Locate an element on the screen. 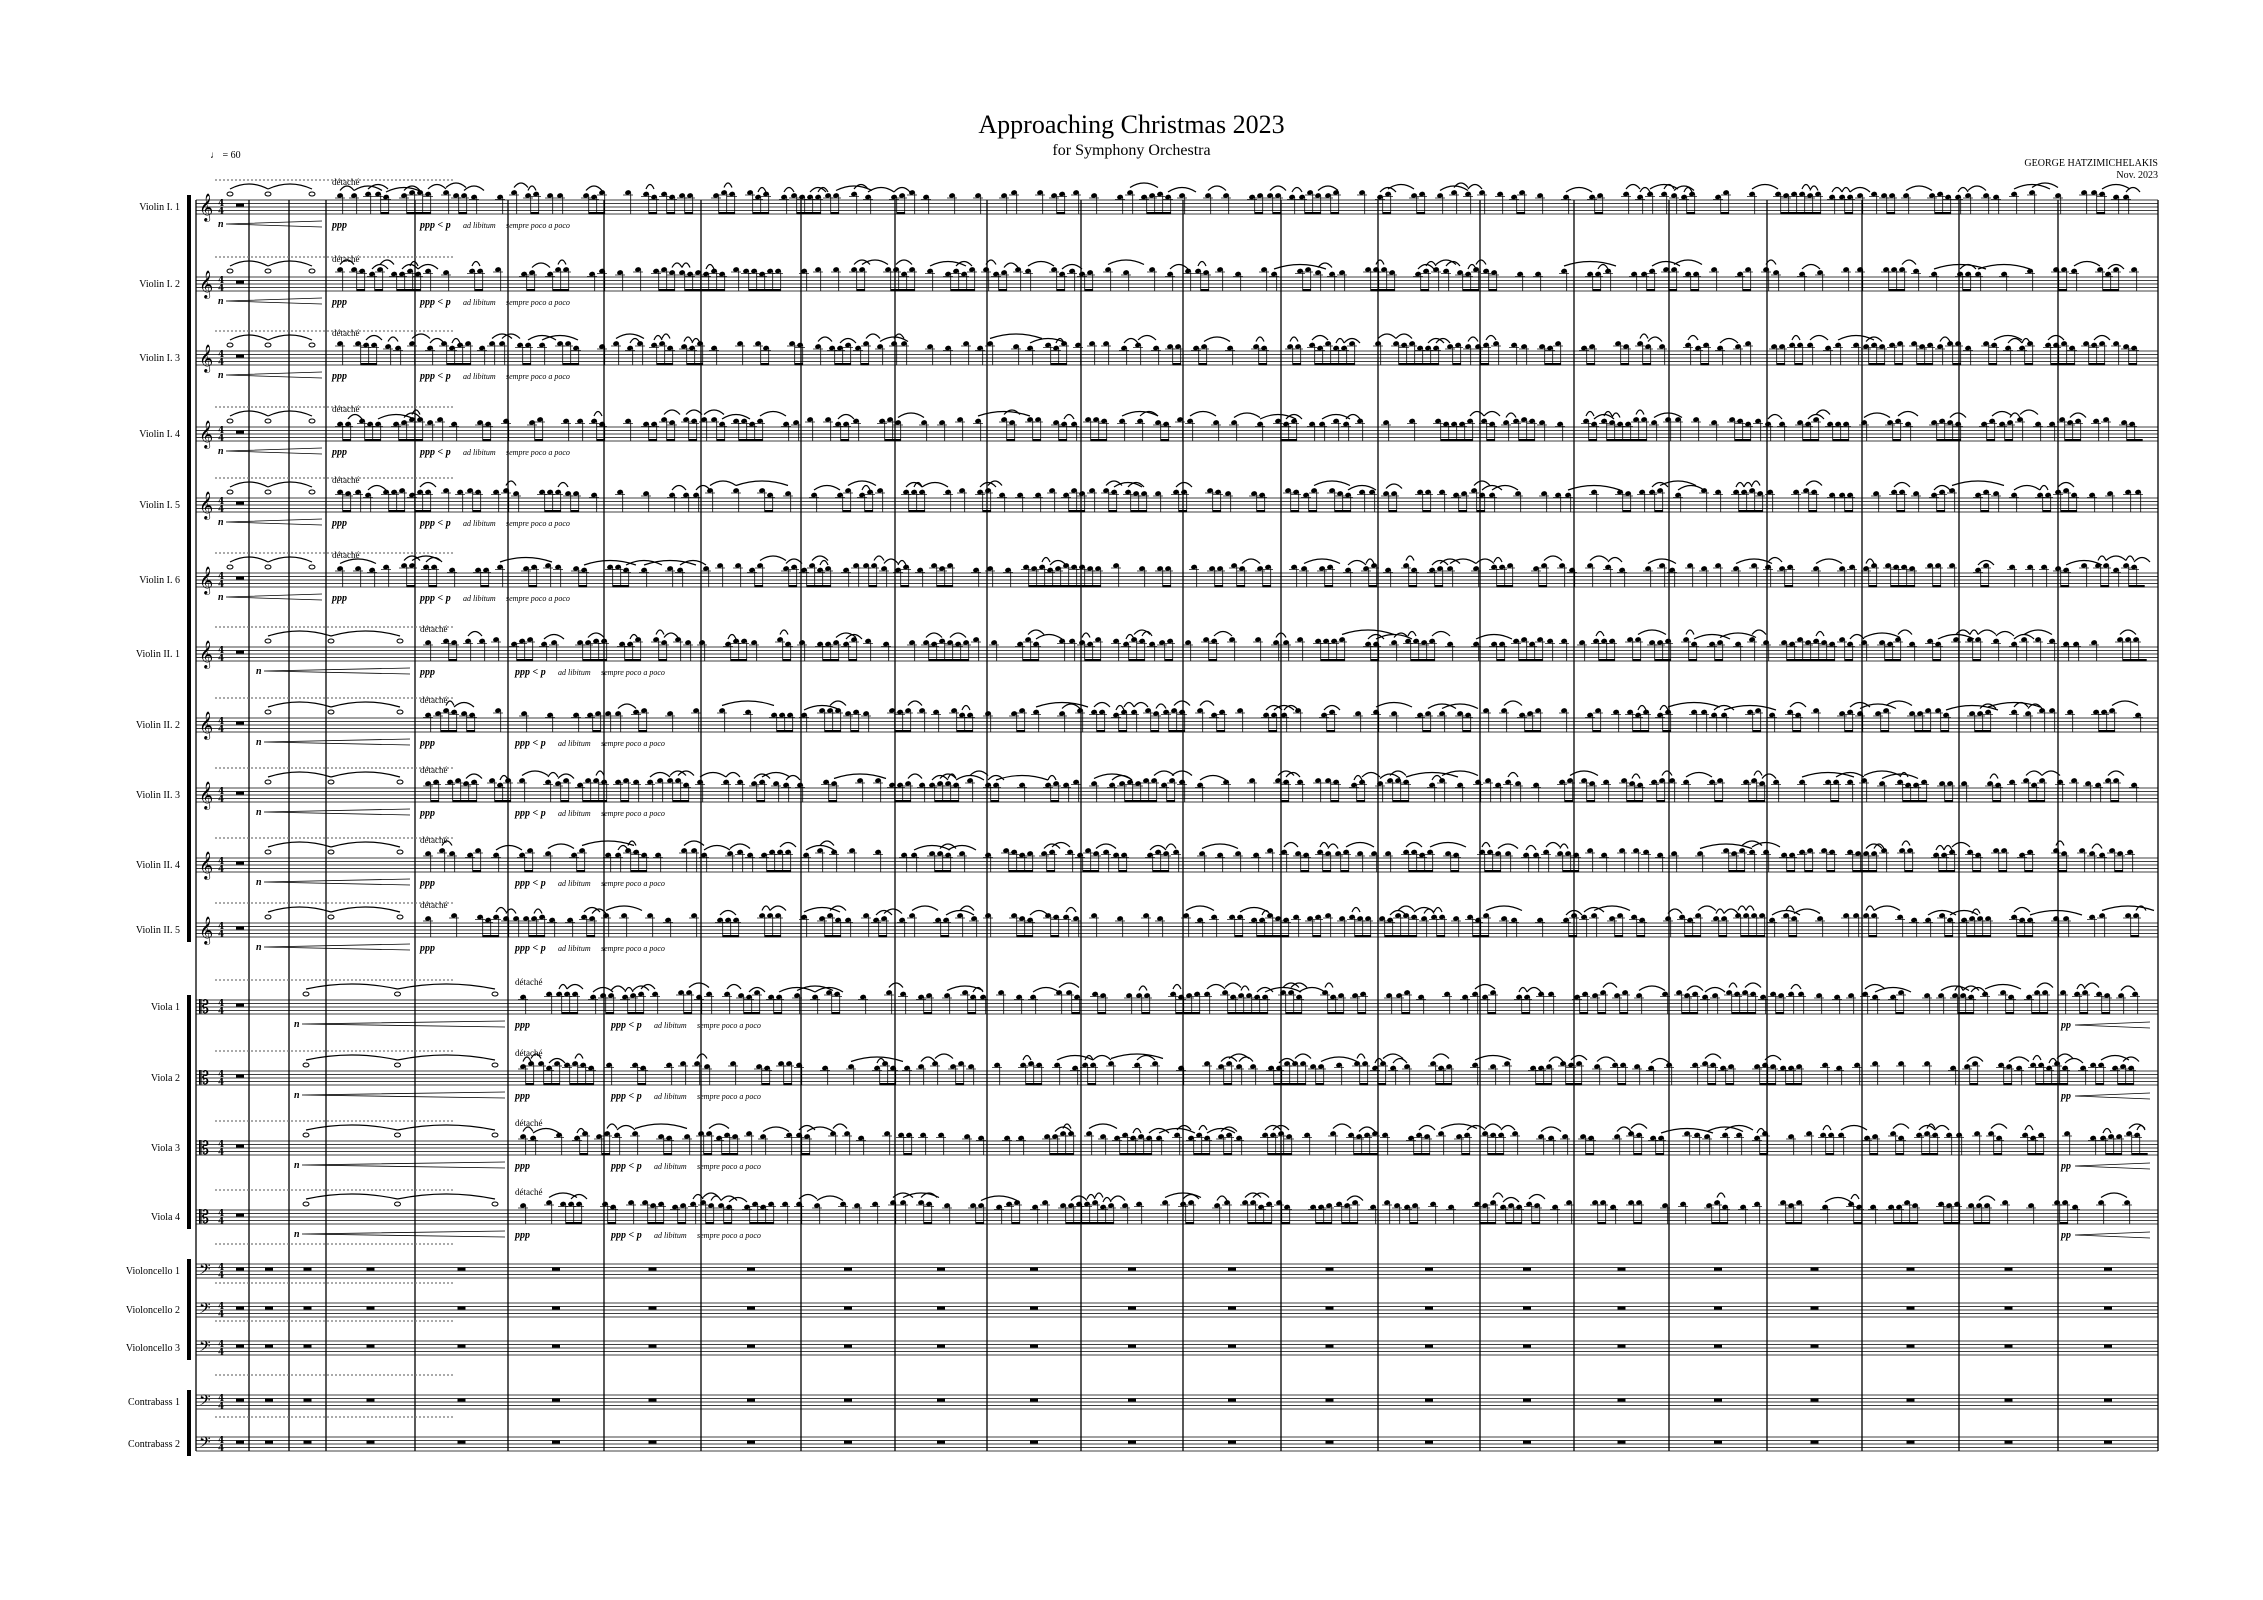 The image size is (2263, 1600). clef-icon: 𝄞 is located at coordinates (206, 795).